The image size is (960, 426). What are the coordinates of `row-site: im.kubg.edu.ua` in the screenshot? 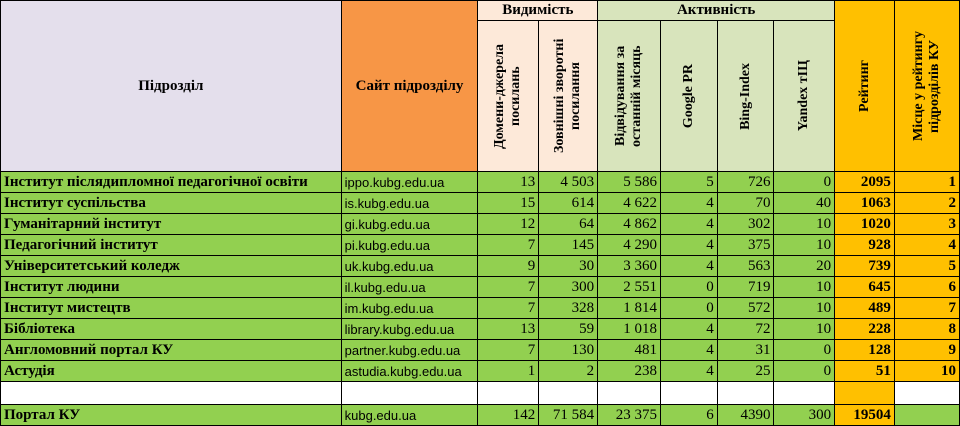 It's located at (409, 308).